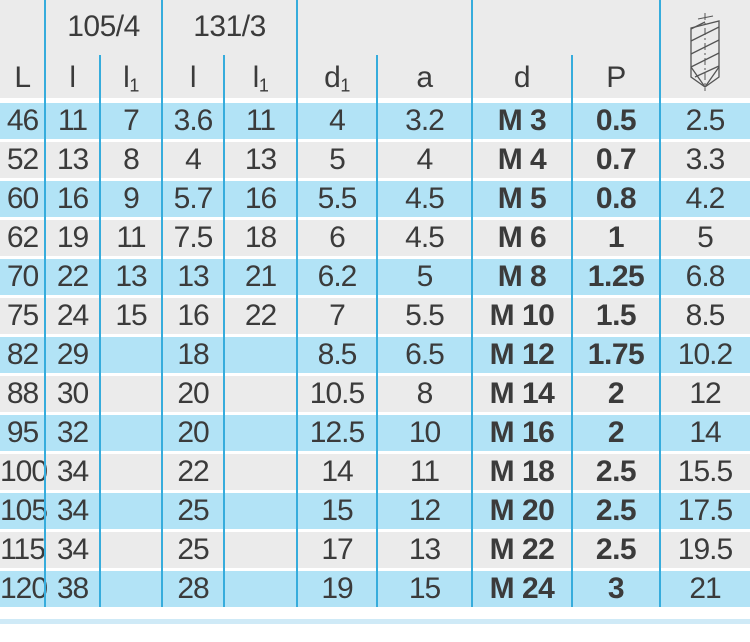 This screenshot has height=642, width=750. What do you see at coordinates (22, 237) in the screenshot?
I see `table-cell: 62` at bounding box center [22, 237].